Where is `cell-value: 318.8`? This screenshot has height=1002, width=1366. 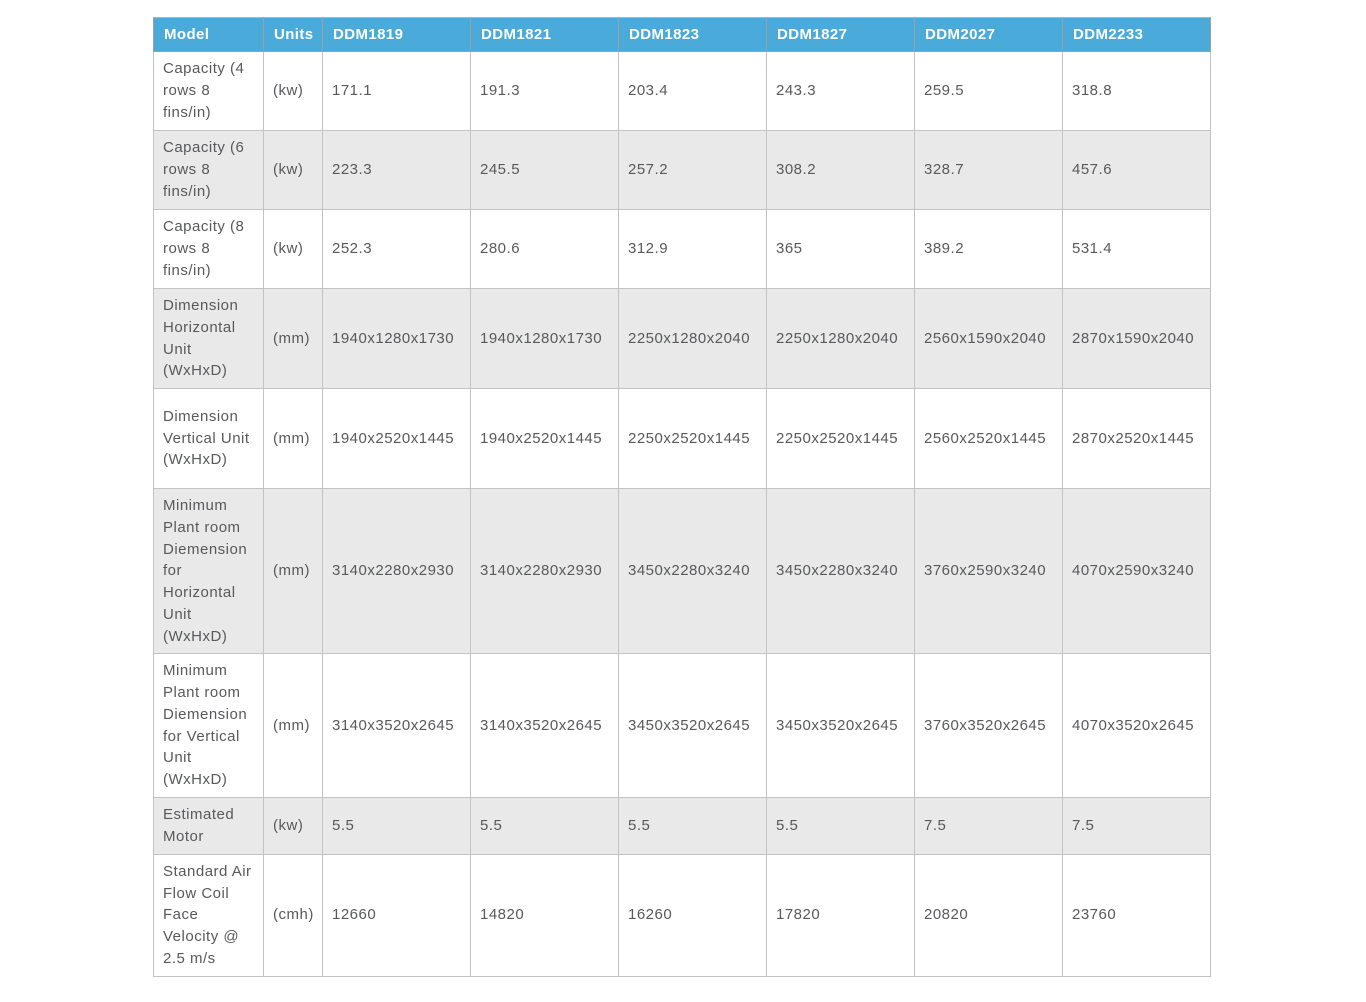
cell-value: 318.8 is located at coordinates (1136, 91).